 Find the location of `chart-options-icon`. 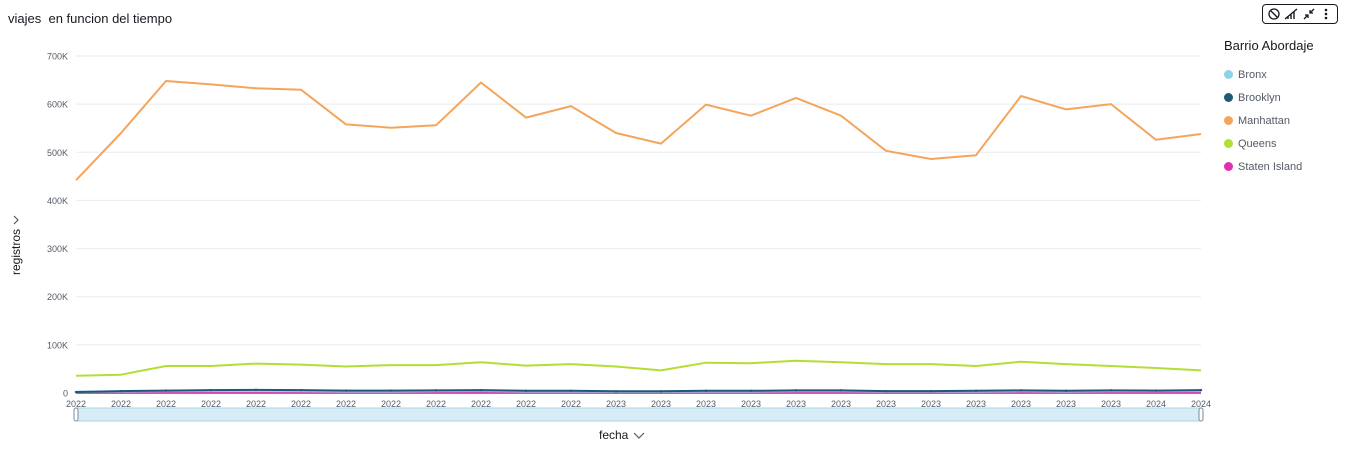

chart-options-icon is located at coordinates (1291, 14).